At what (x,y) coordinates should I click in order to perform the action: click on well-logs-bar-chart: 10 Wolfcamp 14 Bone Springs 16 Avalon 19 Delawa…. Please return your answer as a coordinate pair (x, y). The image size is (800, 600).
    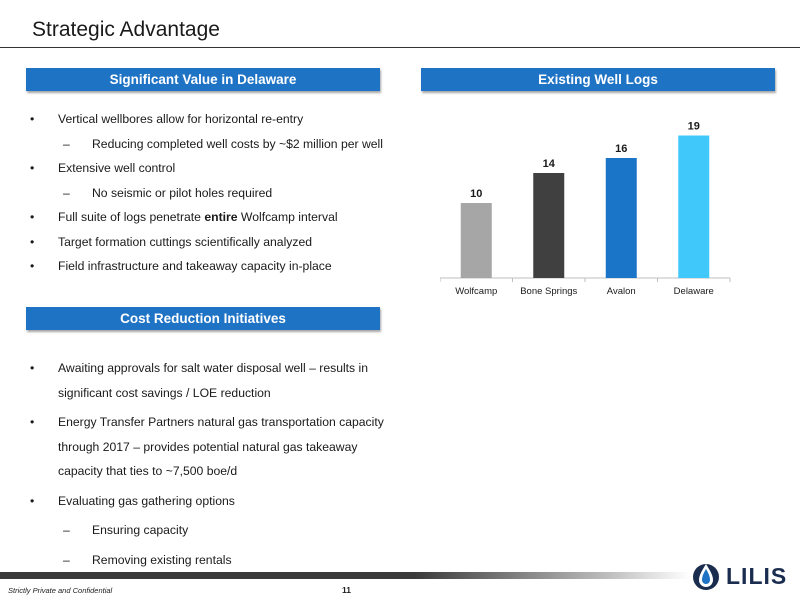
    Looking at the image, I should click on (585, 209).